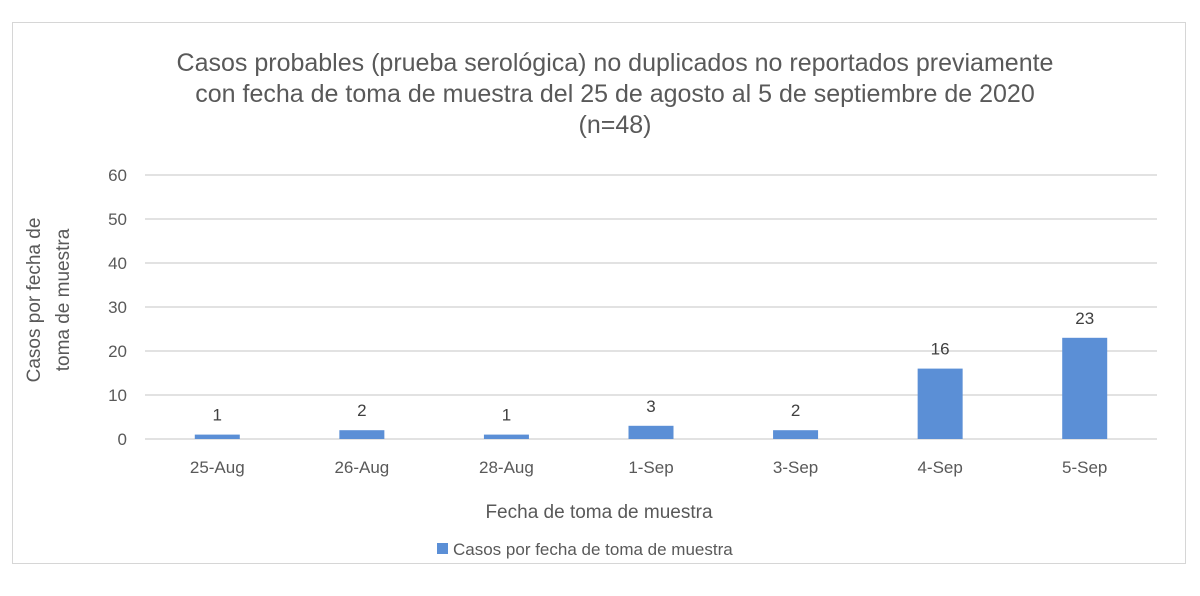 The image size is (1200, 596). I want to click on data-labels: 1 2 1 3 2 16 23, so click(654, 367).